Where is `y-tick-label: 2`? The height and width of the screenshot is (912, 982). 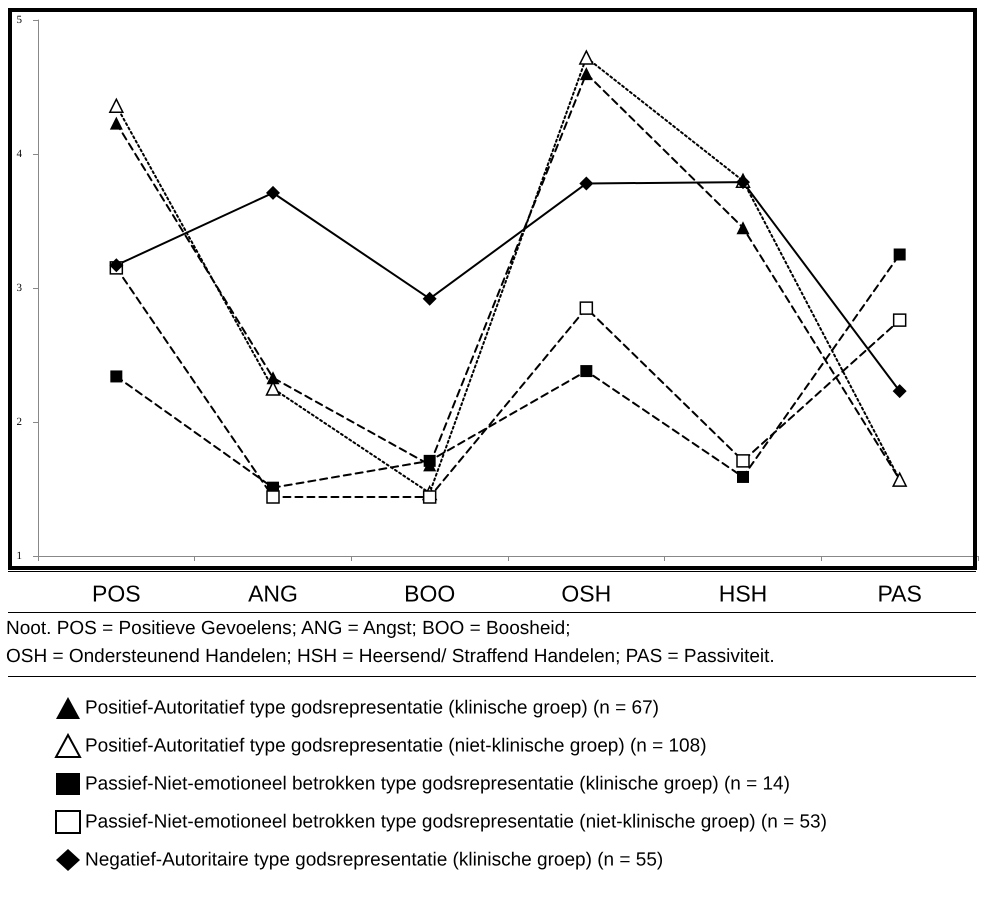 y-tick-label: 2 is located at coordinates (19, 422).